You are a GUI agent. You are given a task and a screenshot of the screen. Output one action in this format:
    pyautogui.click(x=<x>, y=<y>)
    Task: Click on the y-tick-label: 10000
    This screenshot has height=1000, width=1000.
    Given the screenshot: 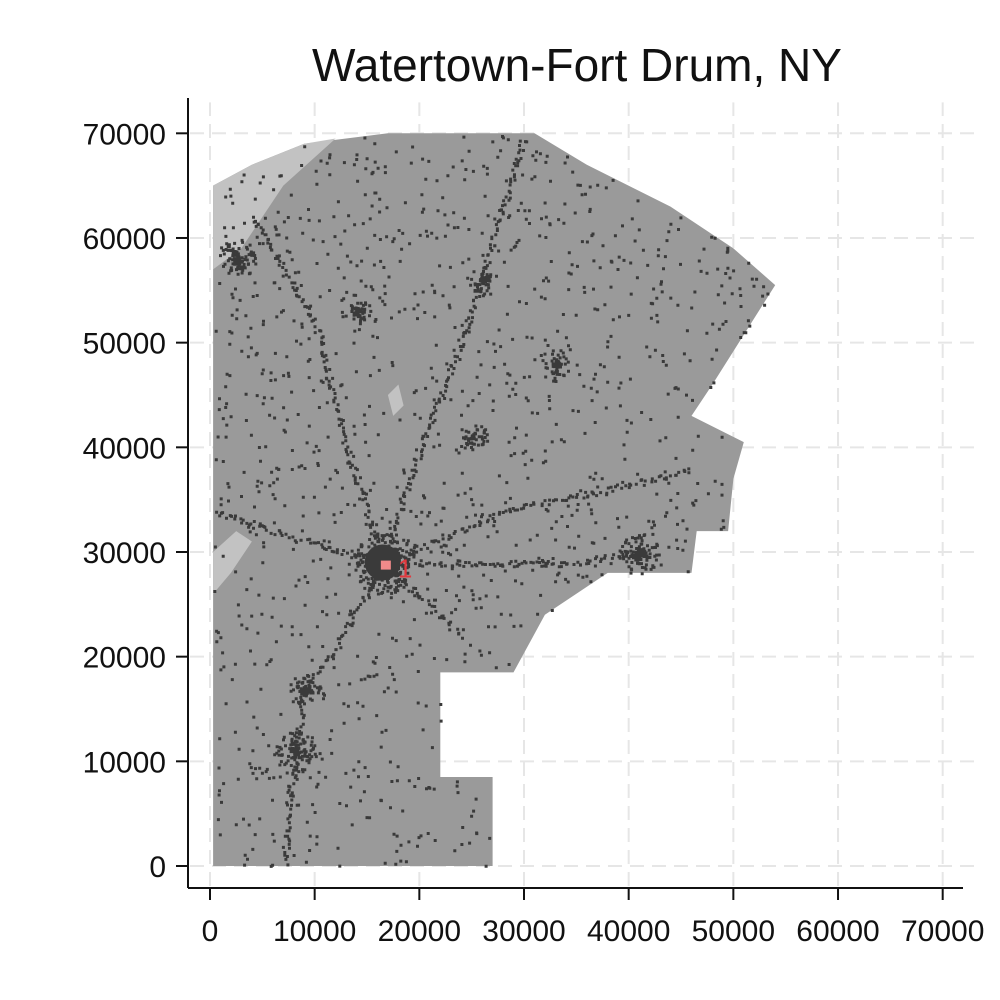 What is the action you would take?
    pyautogui.click(x=124, y=762)
    